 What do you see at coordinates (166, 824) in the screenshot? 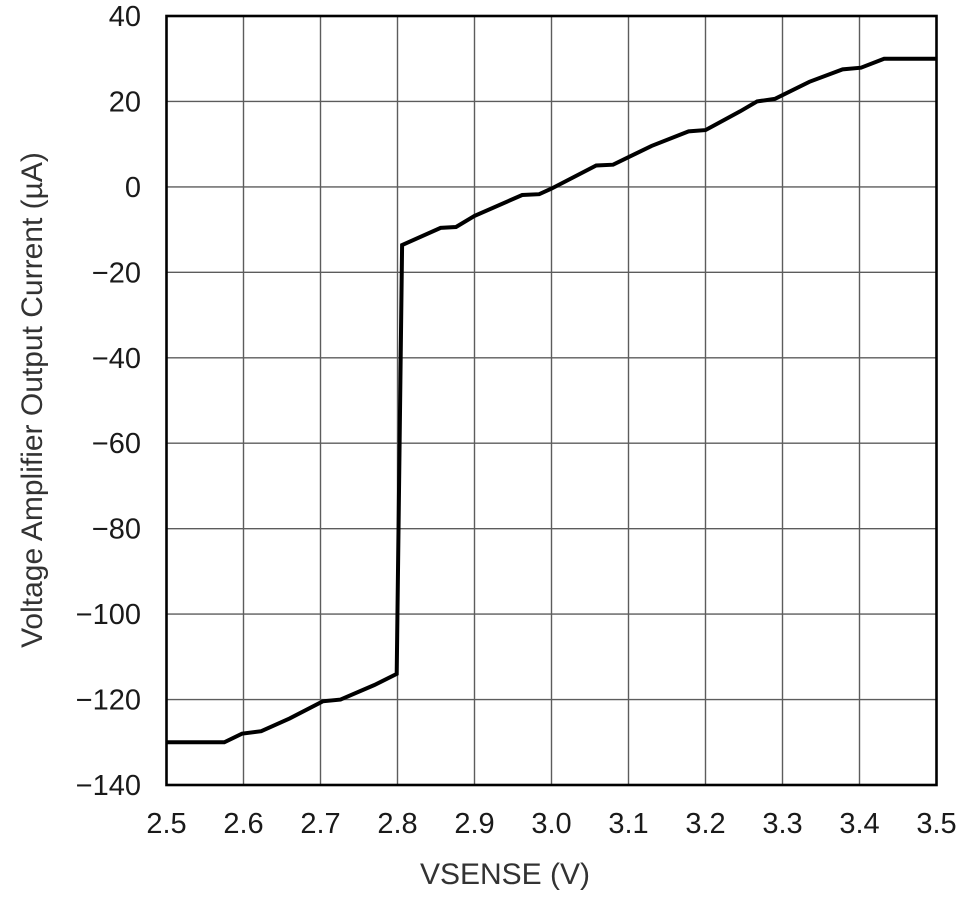
I see `x-tick-label: 2.5` at bounding box center [166, 824].